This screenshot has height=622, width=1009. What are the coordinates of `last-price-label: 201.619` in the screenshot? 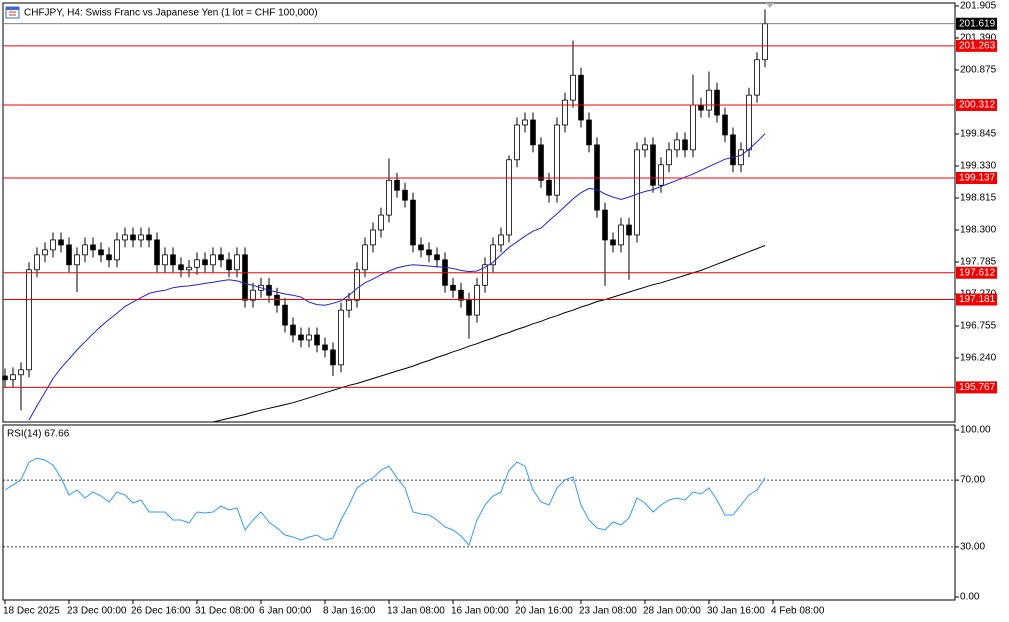 It's located at (977, 23).